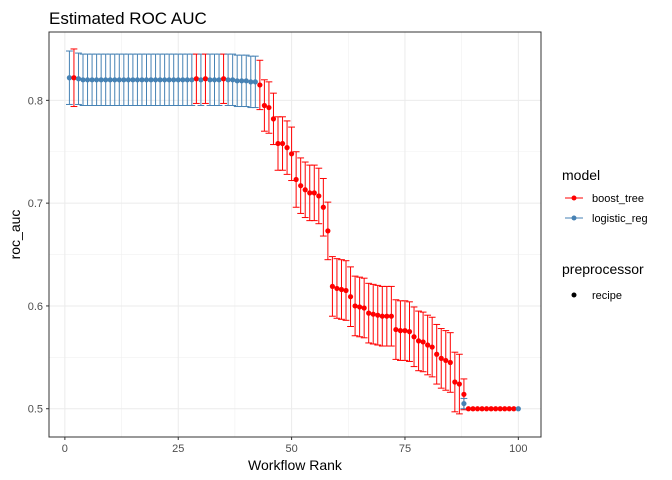  I want to click on x-axis-title: Workflow Rank, so click(295, 465).